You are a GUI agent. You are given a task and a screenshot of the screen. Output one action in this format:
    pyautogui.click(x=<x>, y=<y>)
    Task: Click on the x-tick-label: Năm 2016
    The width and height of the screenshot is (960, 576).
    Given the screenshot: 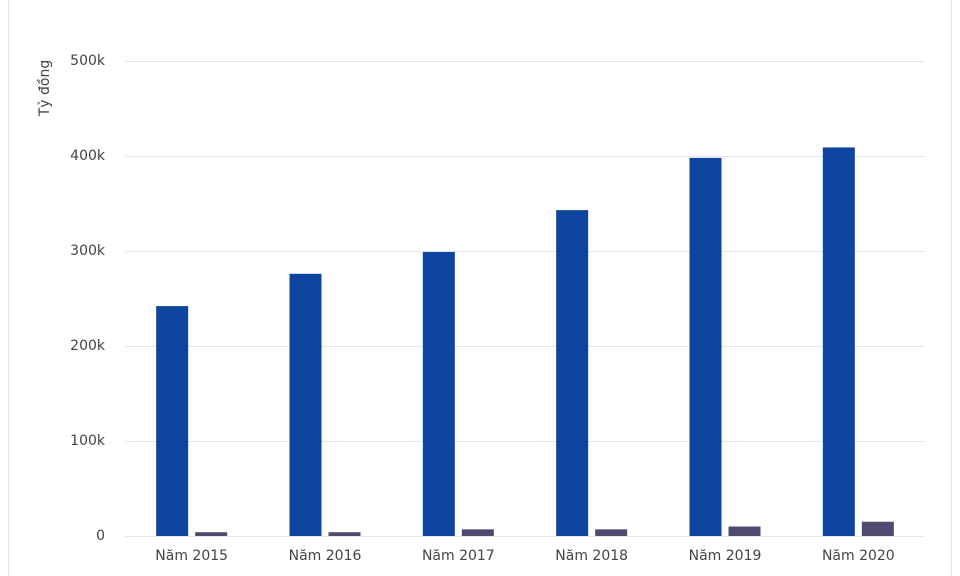 What is the action you would take?
    pyautogui.click(x=325, y=556)
    